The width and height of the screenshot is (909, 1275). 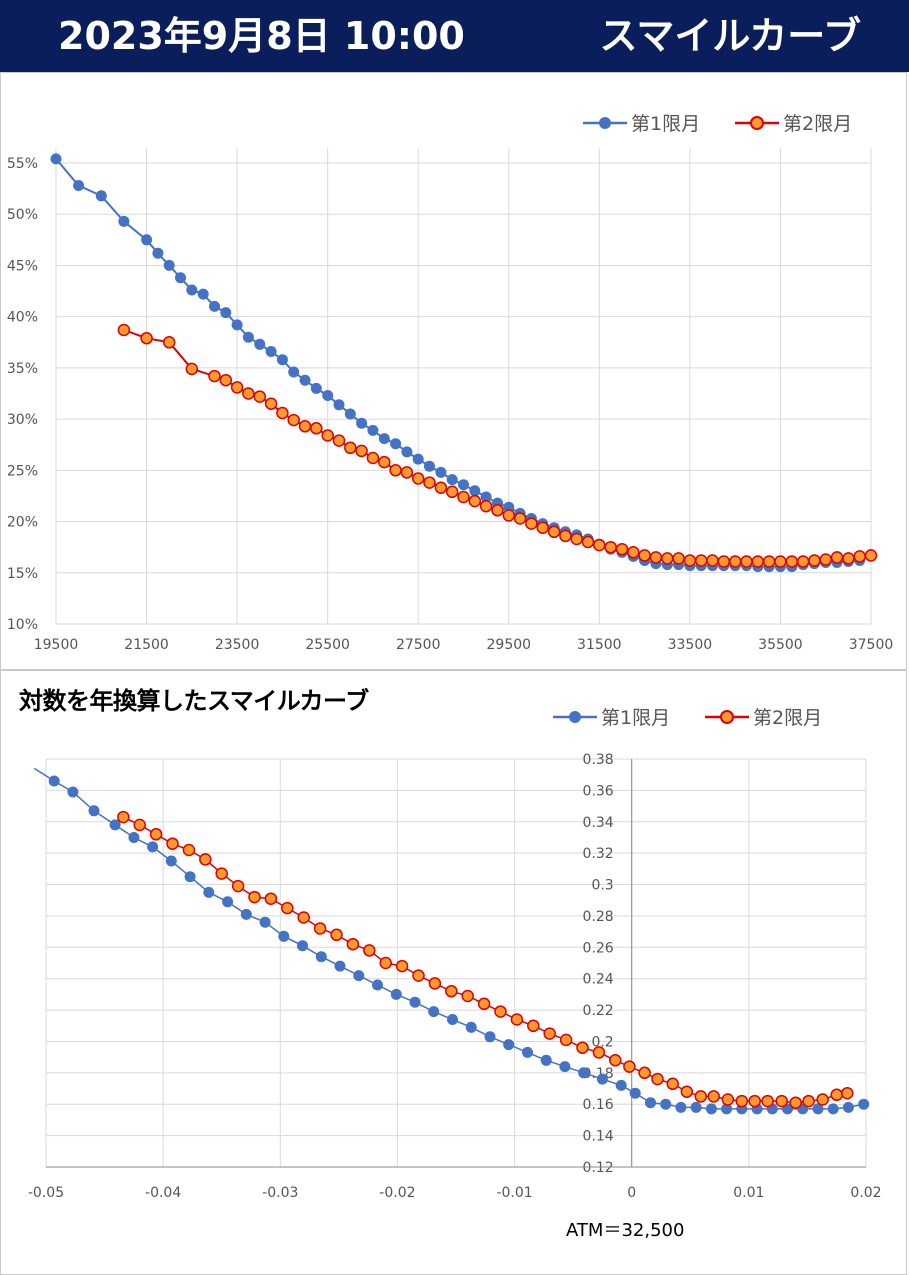 What do you see at coordinates (22, 420) in the screenshot?
I see `y-tick-label: 30%` at bounding box center [22, 420].